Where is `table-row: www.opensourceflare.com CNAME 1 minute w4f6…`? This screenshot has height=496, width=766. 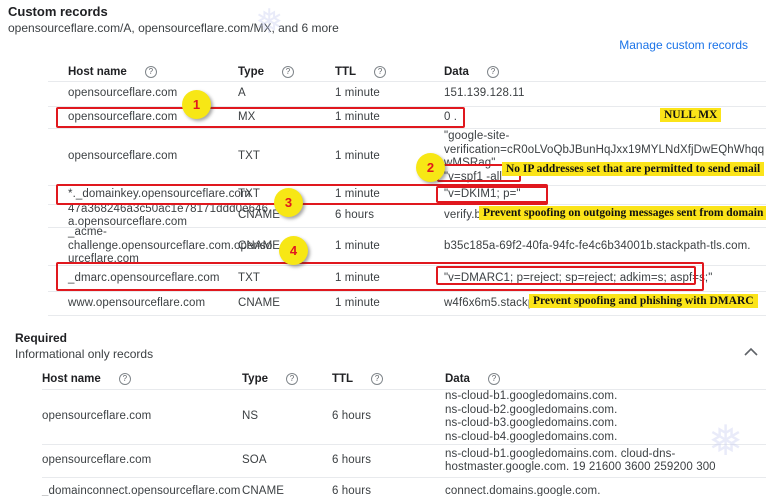 table-row: www.opensourceflare.com CNAME 1 minute w4f6… is located at coordinates (407, 304).